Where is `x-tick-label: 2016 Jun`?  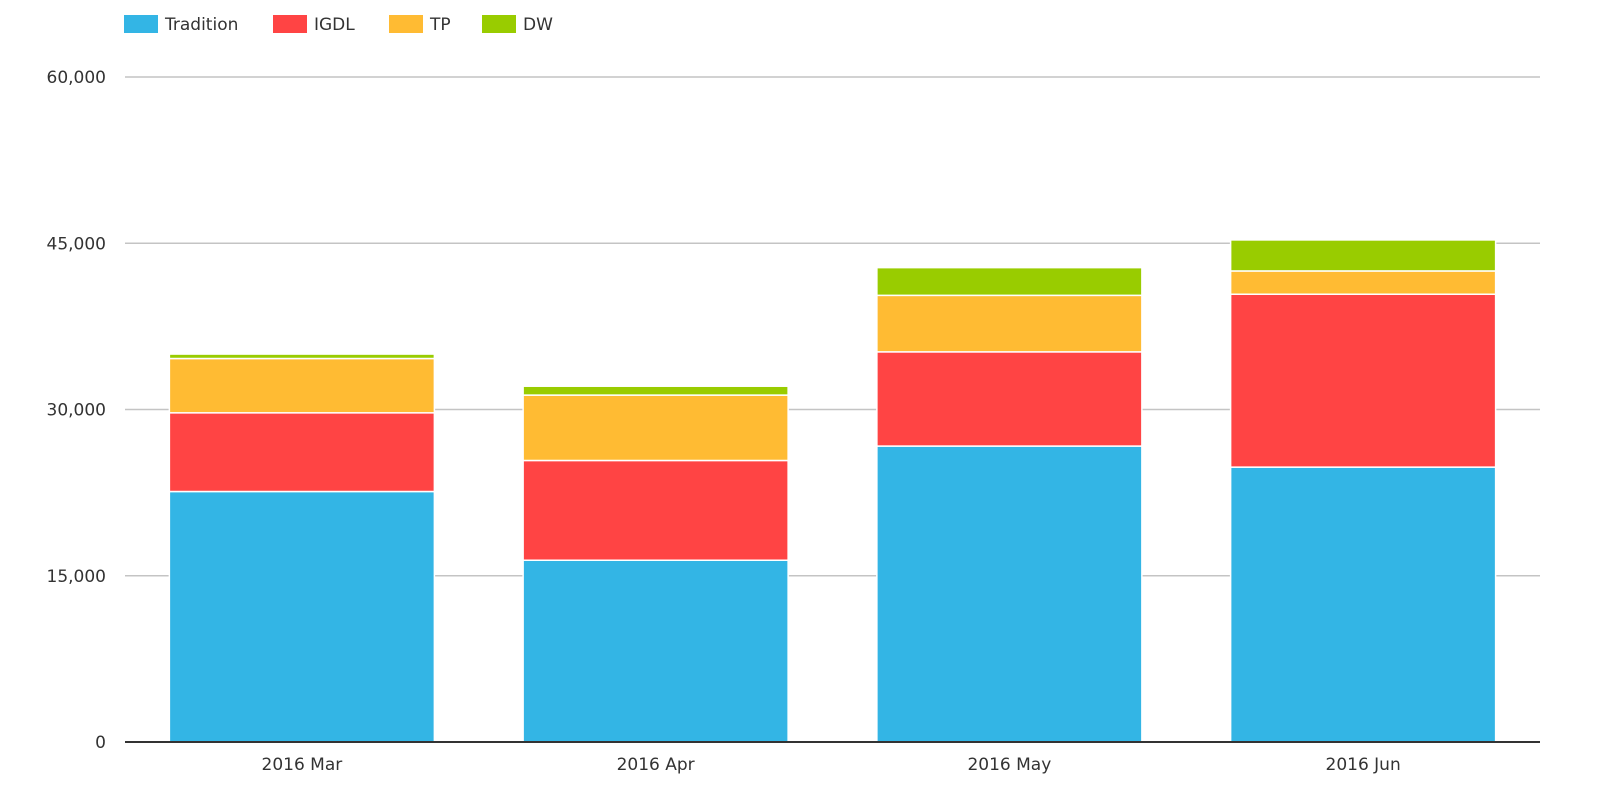 x-tick-label: 2016 Jun is located at coordinates (1363, 765).